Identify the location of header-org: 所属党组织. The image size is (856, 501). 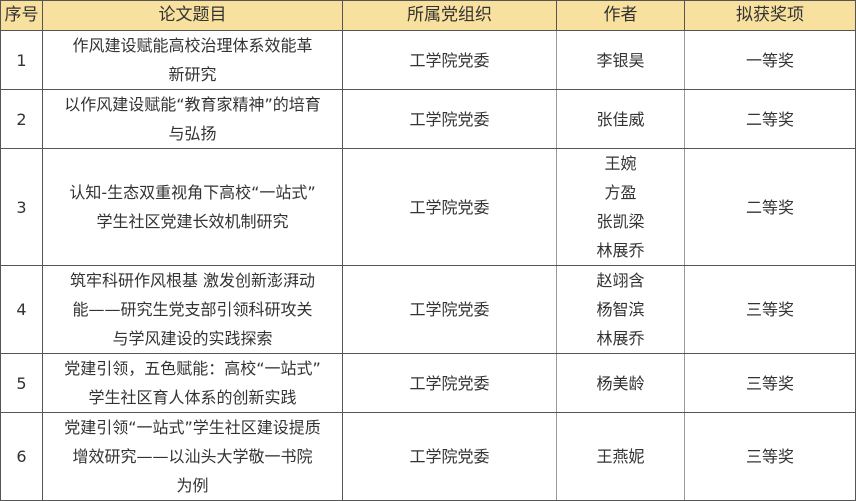
(449, 15).